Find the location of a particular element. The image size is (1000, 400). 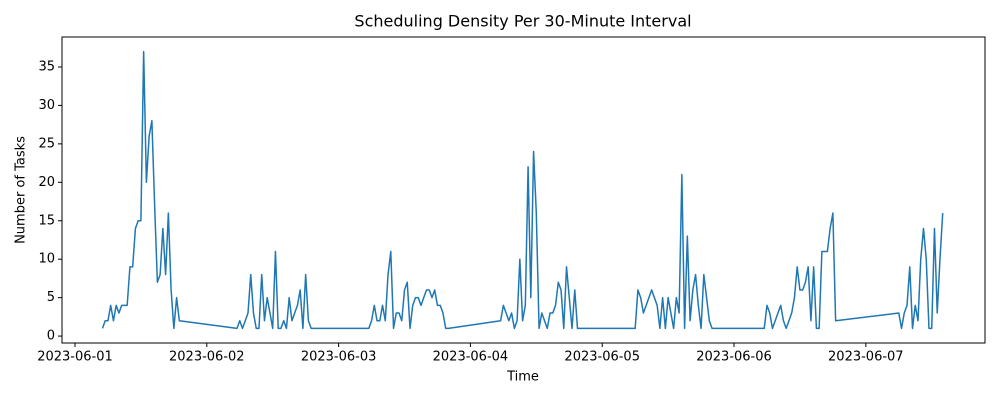

x-tick-label: 2023-06-02 is located at coordinates (207, 357).